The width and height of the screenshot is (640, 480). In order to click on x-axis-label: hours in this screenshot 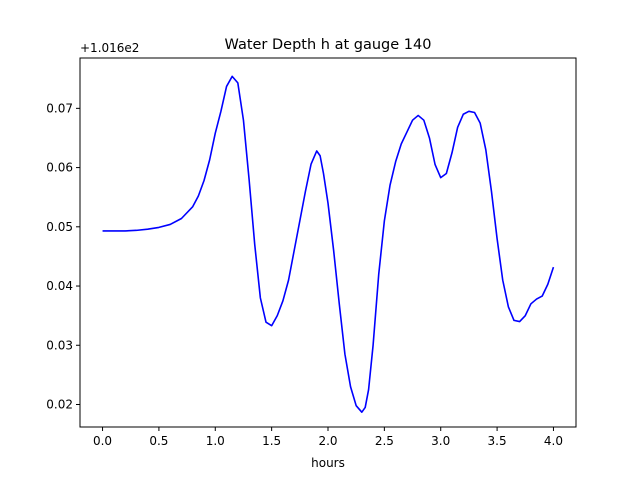, I will do `click(328, 463)`.